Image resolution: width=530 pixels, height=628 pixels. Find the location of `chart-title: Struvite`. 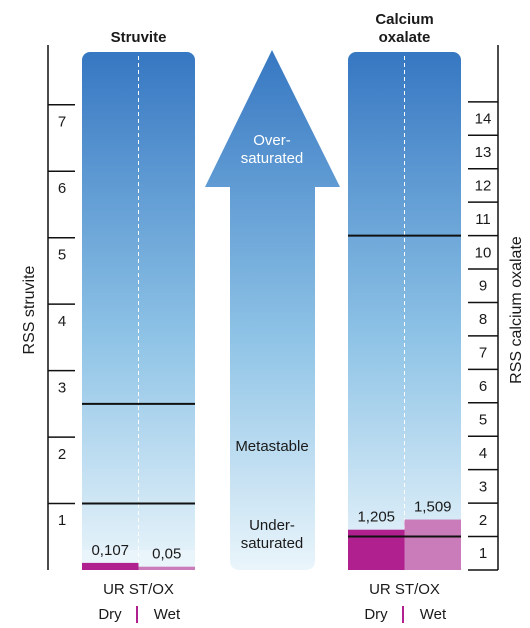

chart-title: Struvite is located at coordinates (138, 37).